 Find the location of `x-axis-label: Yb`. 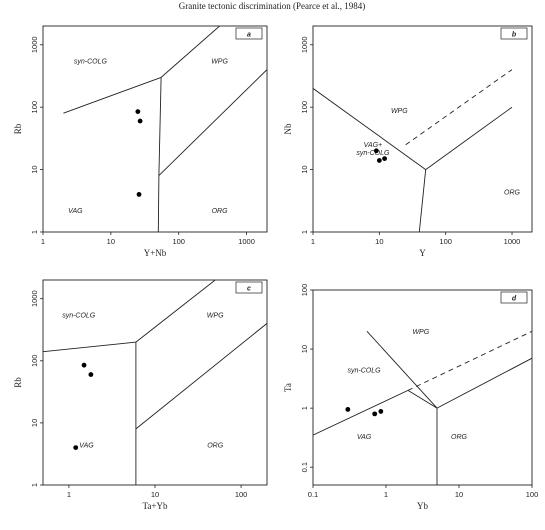

x-axis-label: Yb is located at coordinates (422, 506).